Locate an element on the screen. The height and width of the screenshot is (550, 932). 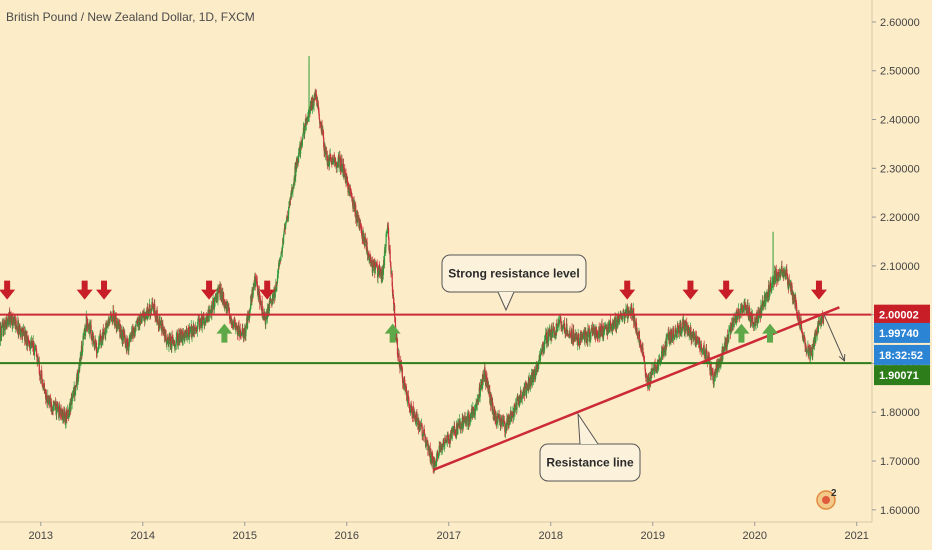
support-price-label: 1.90071 is located at coordinates (902, 375).